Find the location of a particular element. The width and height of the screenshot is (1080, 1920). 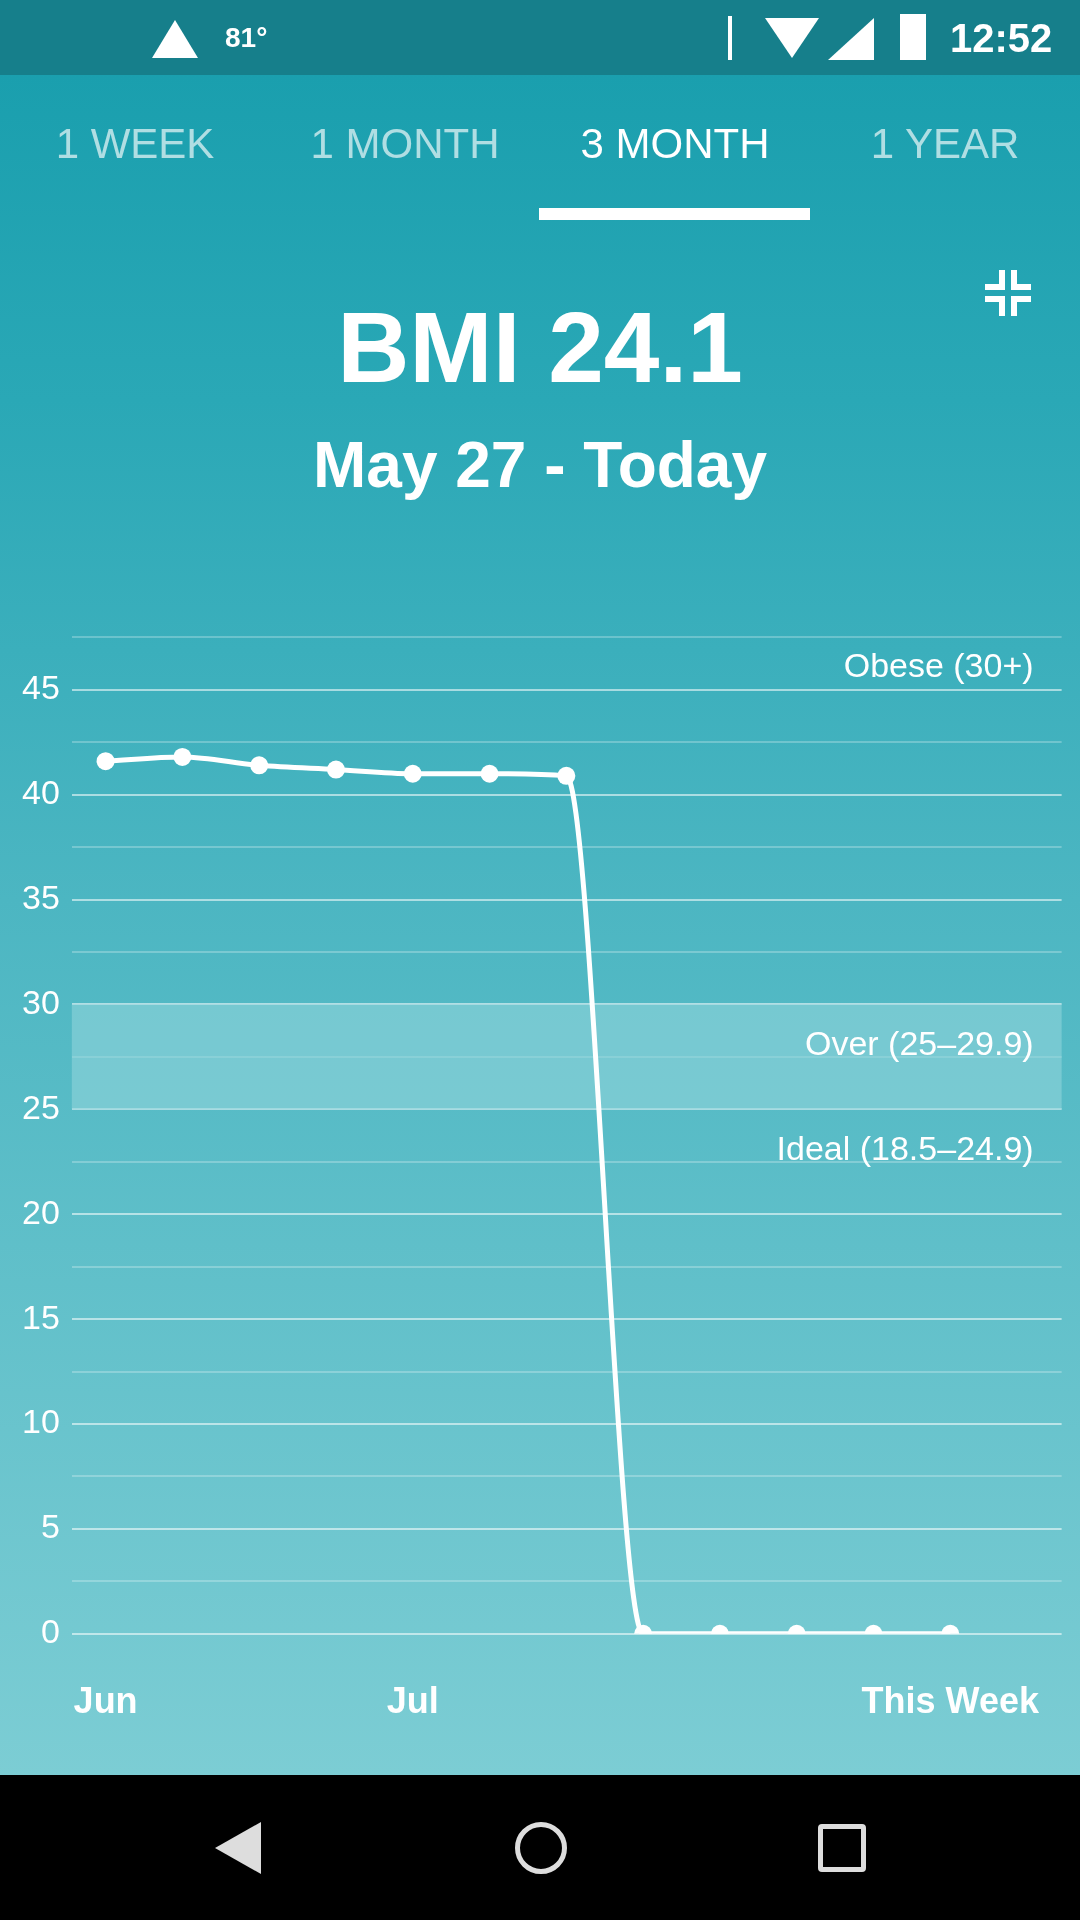

text: 1 MONTH is located at coordinates (405, 144).